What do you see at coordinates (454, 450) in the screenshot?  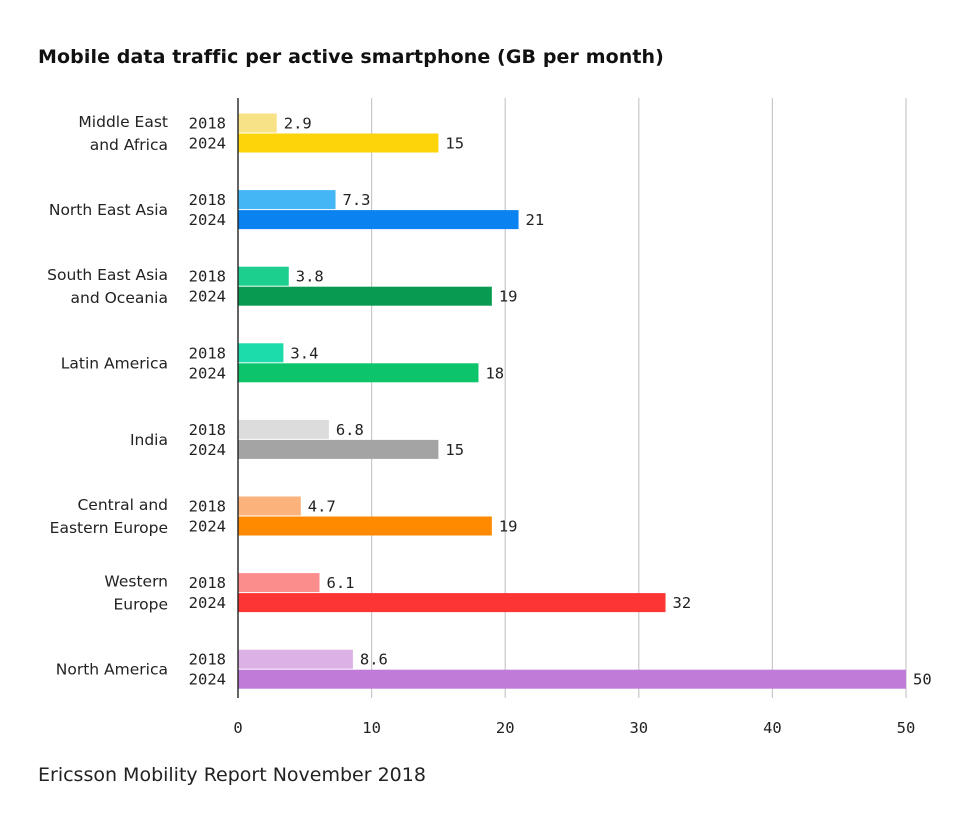 I see `value-label-2024-4: 15` at bounding box center [454, 450].